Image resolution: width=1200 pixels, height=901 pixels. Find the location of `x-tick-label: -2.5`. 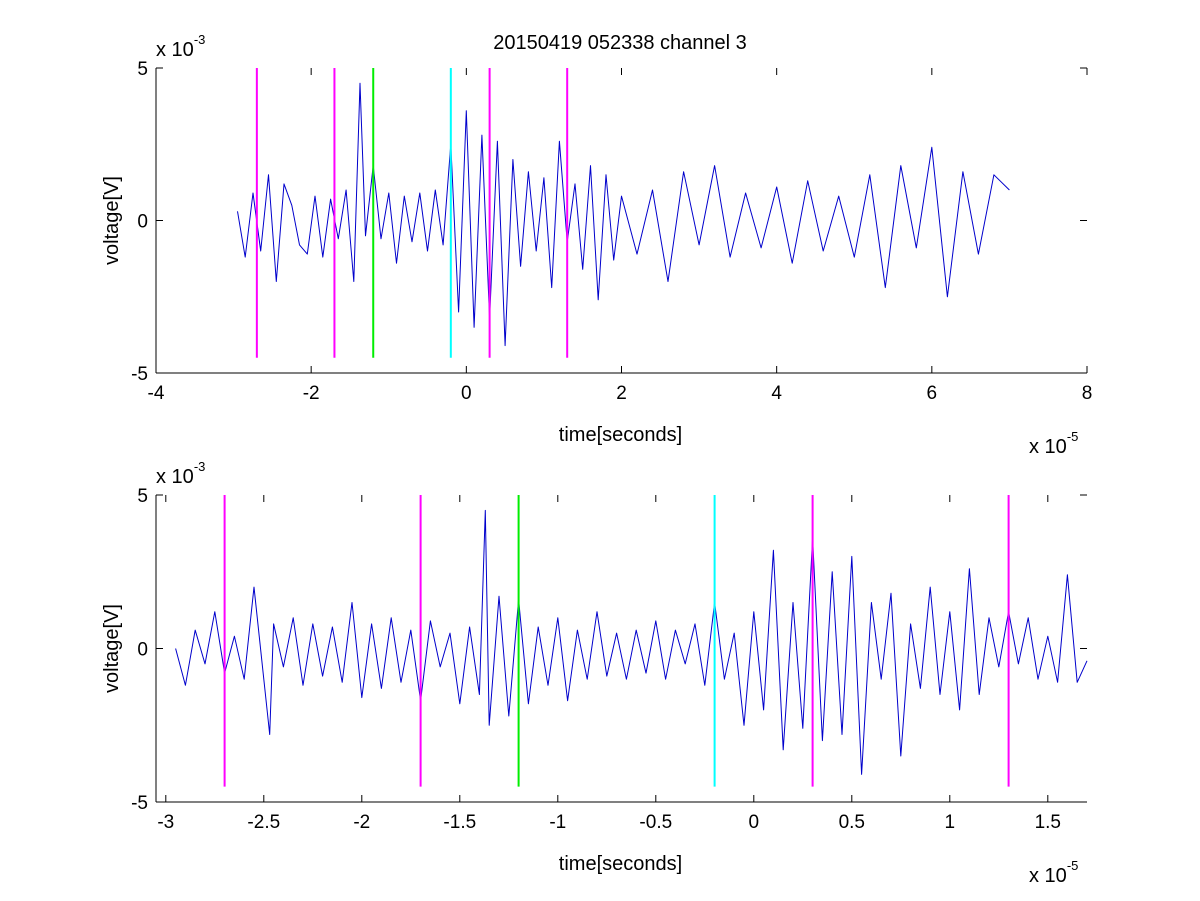

x-tick-label: -2.5 is located at coordinates (263, 822).